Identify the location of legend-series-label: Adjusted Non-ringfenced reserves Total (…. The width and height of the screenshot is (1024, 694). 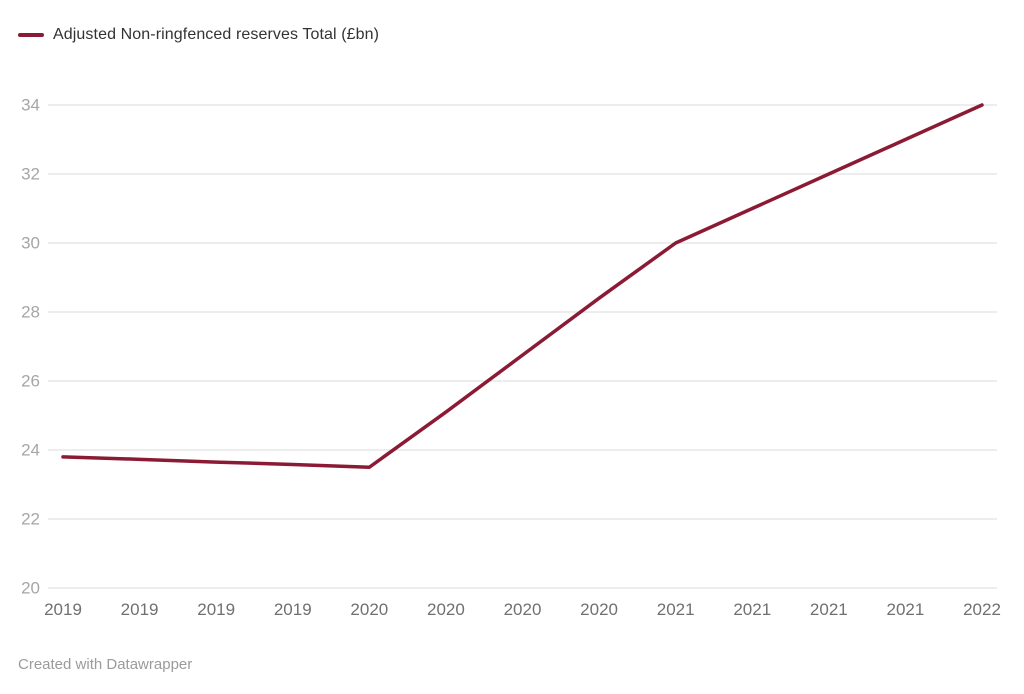
(216, 34).